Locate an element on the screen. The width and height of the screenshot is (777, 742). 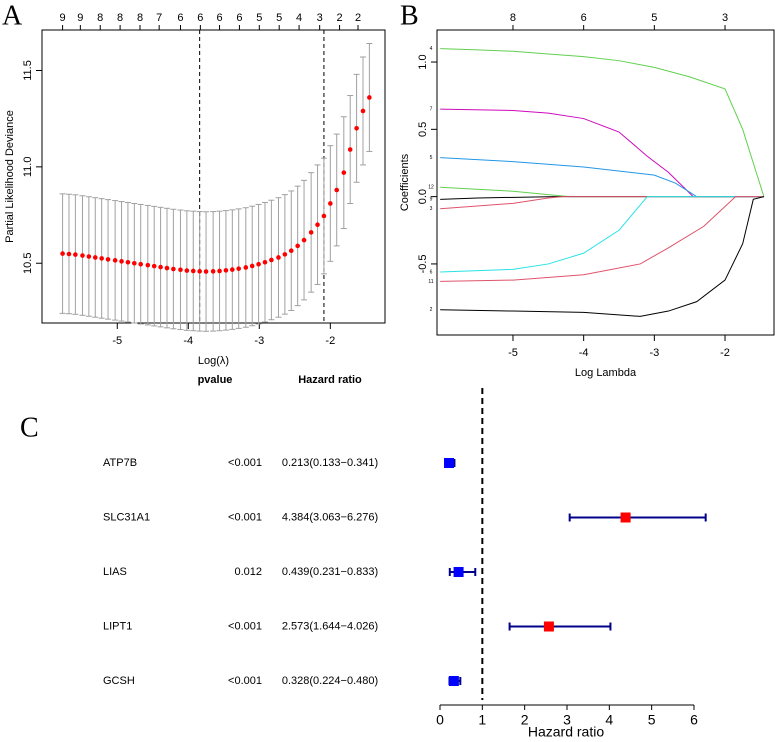
x-axis-title: Log(λ) is located at coordinates (213, 361).